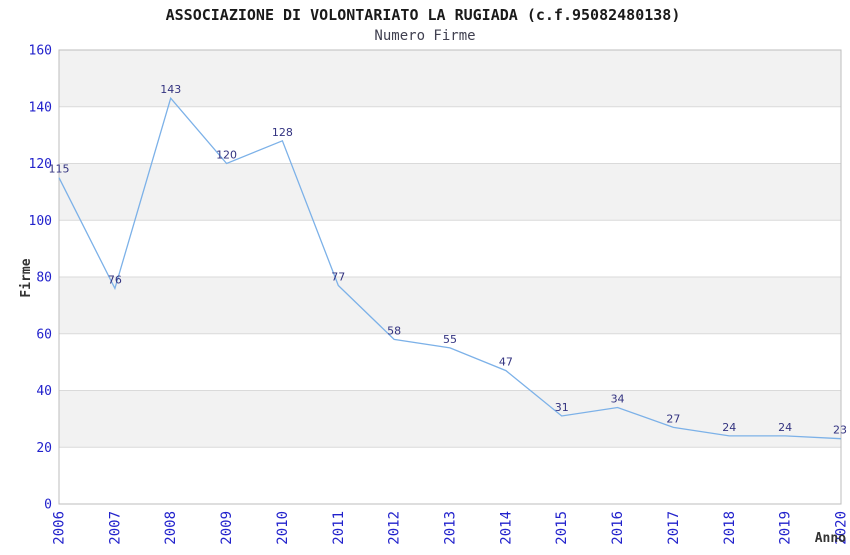  What do you see at coordinates (282, 132) in the screenshot?
I see `data-point-label: 128` at bounding box center [282, 132].